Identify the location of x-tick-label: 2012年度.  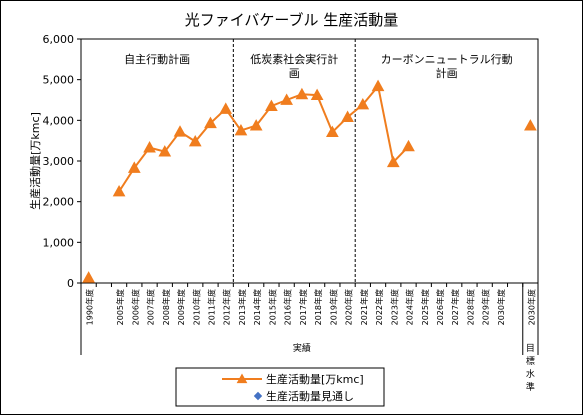
(227, 307).